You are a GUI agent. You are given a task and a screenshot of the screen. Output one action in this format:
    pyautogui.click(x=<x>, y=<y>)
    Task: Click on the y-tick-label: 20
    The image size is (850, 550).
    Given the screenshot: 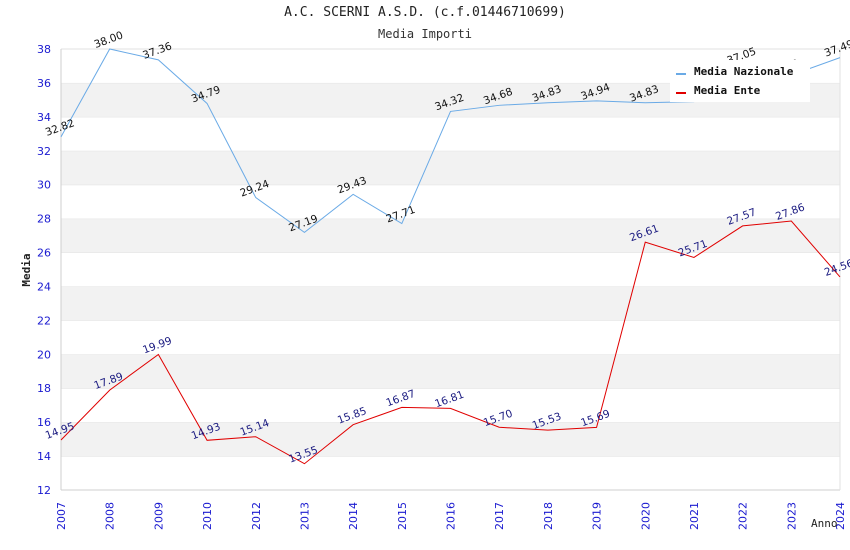 What is the action you would take?
    pyautogui.click(x=44, y=354)
    